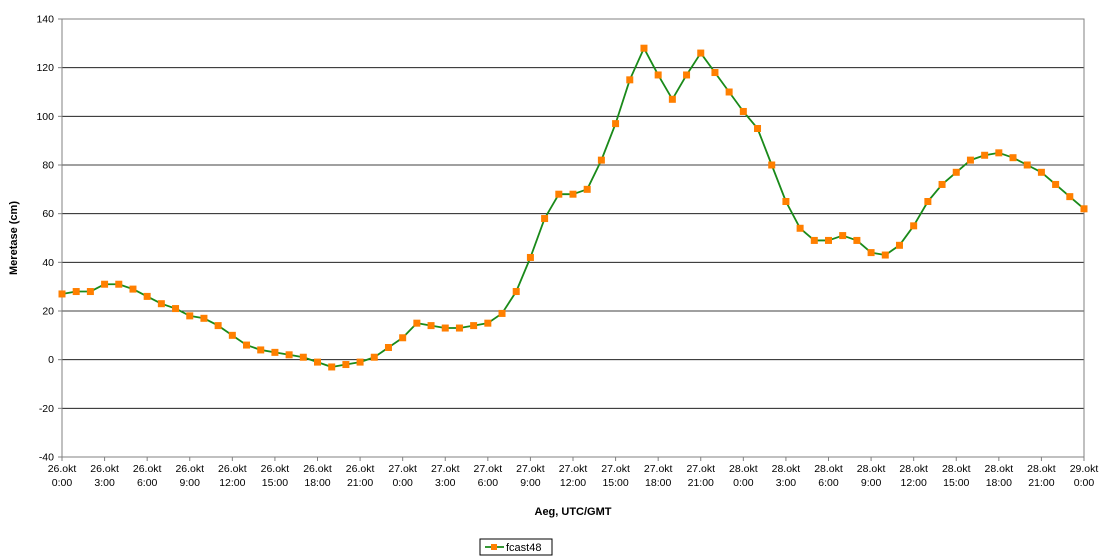 The height and width of the screenshot is (558, 1101). What do you see at coordinates (1084, 469) in the screenshot?
I see `x-tick-label-date: 29.okt` at bounding box center [1084, 469].